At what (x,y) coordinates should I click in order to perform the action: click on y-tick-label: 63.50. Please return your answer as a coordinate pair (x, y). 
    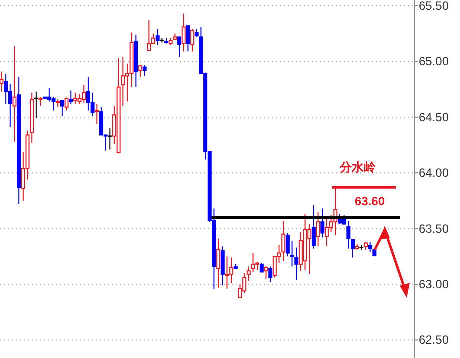
    Looking at the image, I should click on (434, 229).